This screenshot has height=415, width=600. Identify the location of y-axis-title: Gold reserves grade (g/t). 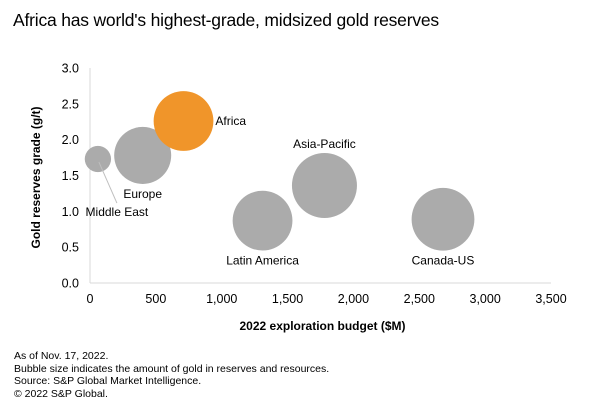
(36, 177).